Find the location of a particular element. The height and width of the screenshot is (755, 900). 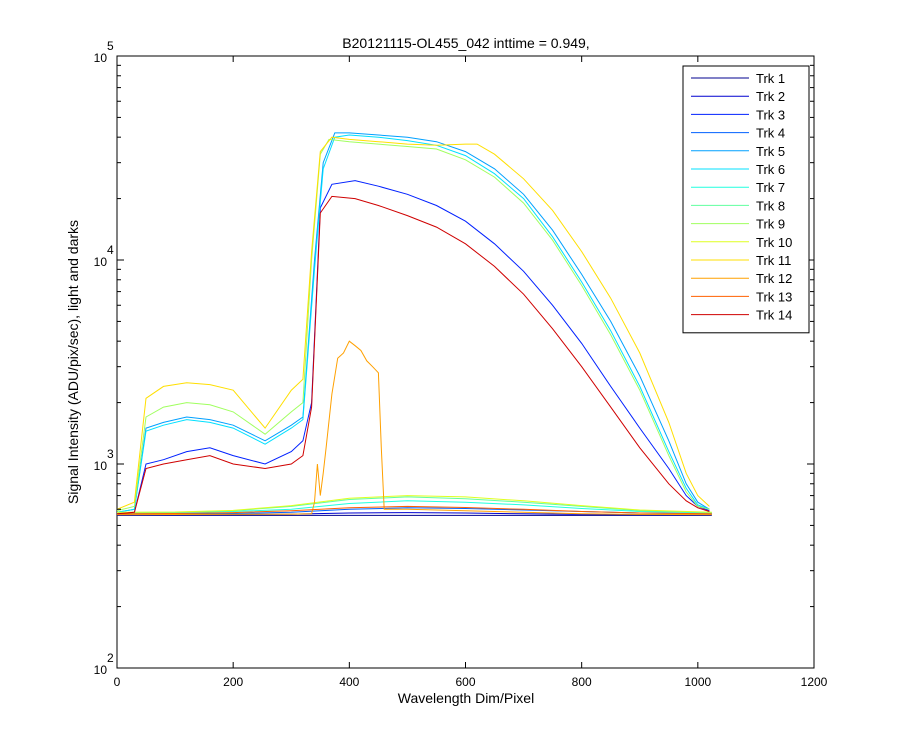

x-axis-label: Wavelength Dim/Pixel is located at coordinates (466, 698).